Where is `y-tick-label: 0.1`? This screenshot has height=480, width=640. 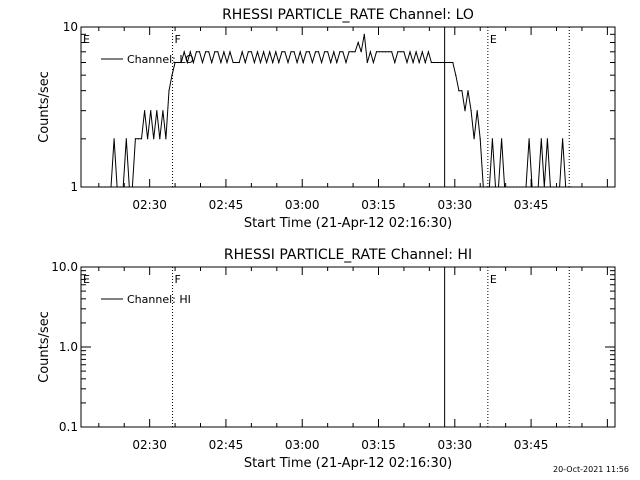
y-tick-label: 0.1 is located at coordinates (68, 427).